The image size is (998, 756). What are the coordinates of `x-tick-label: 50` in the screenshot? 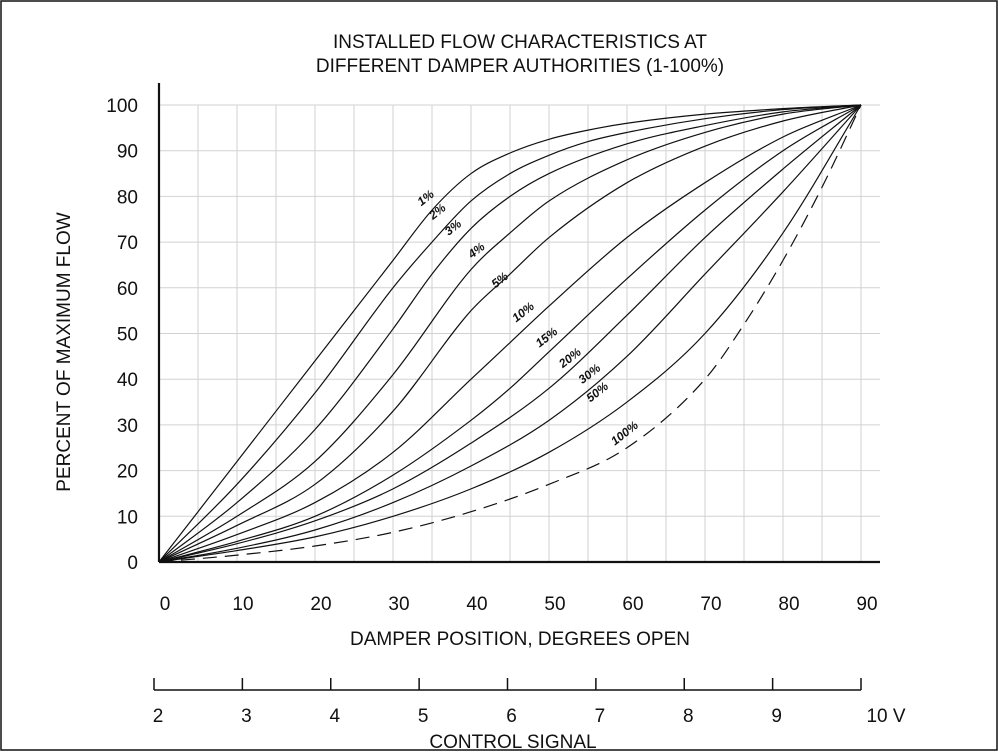 It's located at (554, 604).